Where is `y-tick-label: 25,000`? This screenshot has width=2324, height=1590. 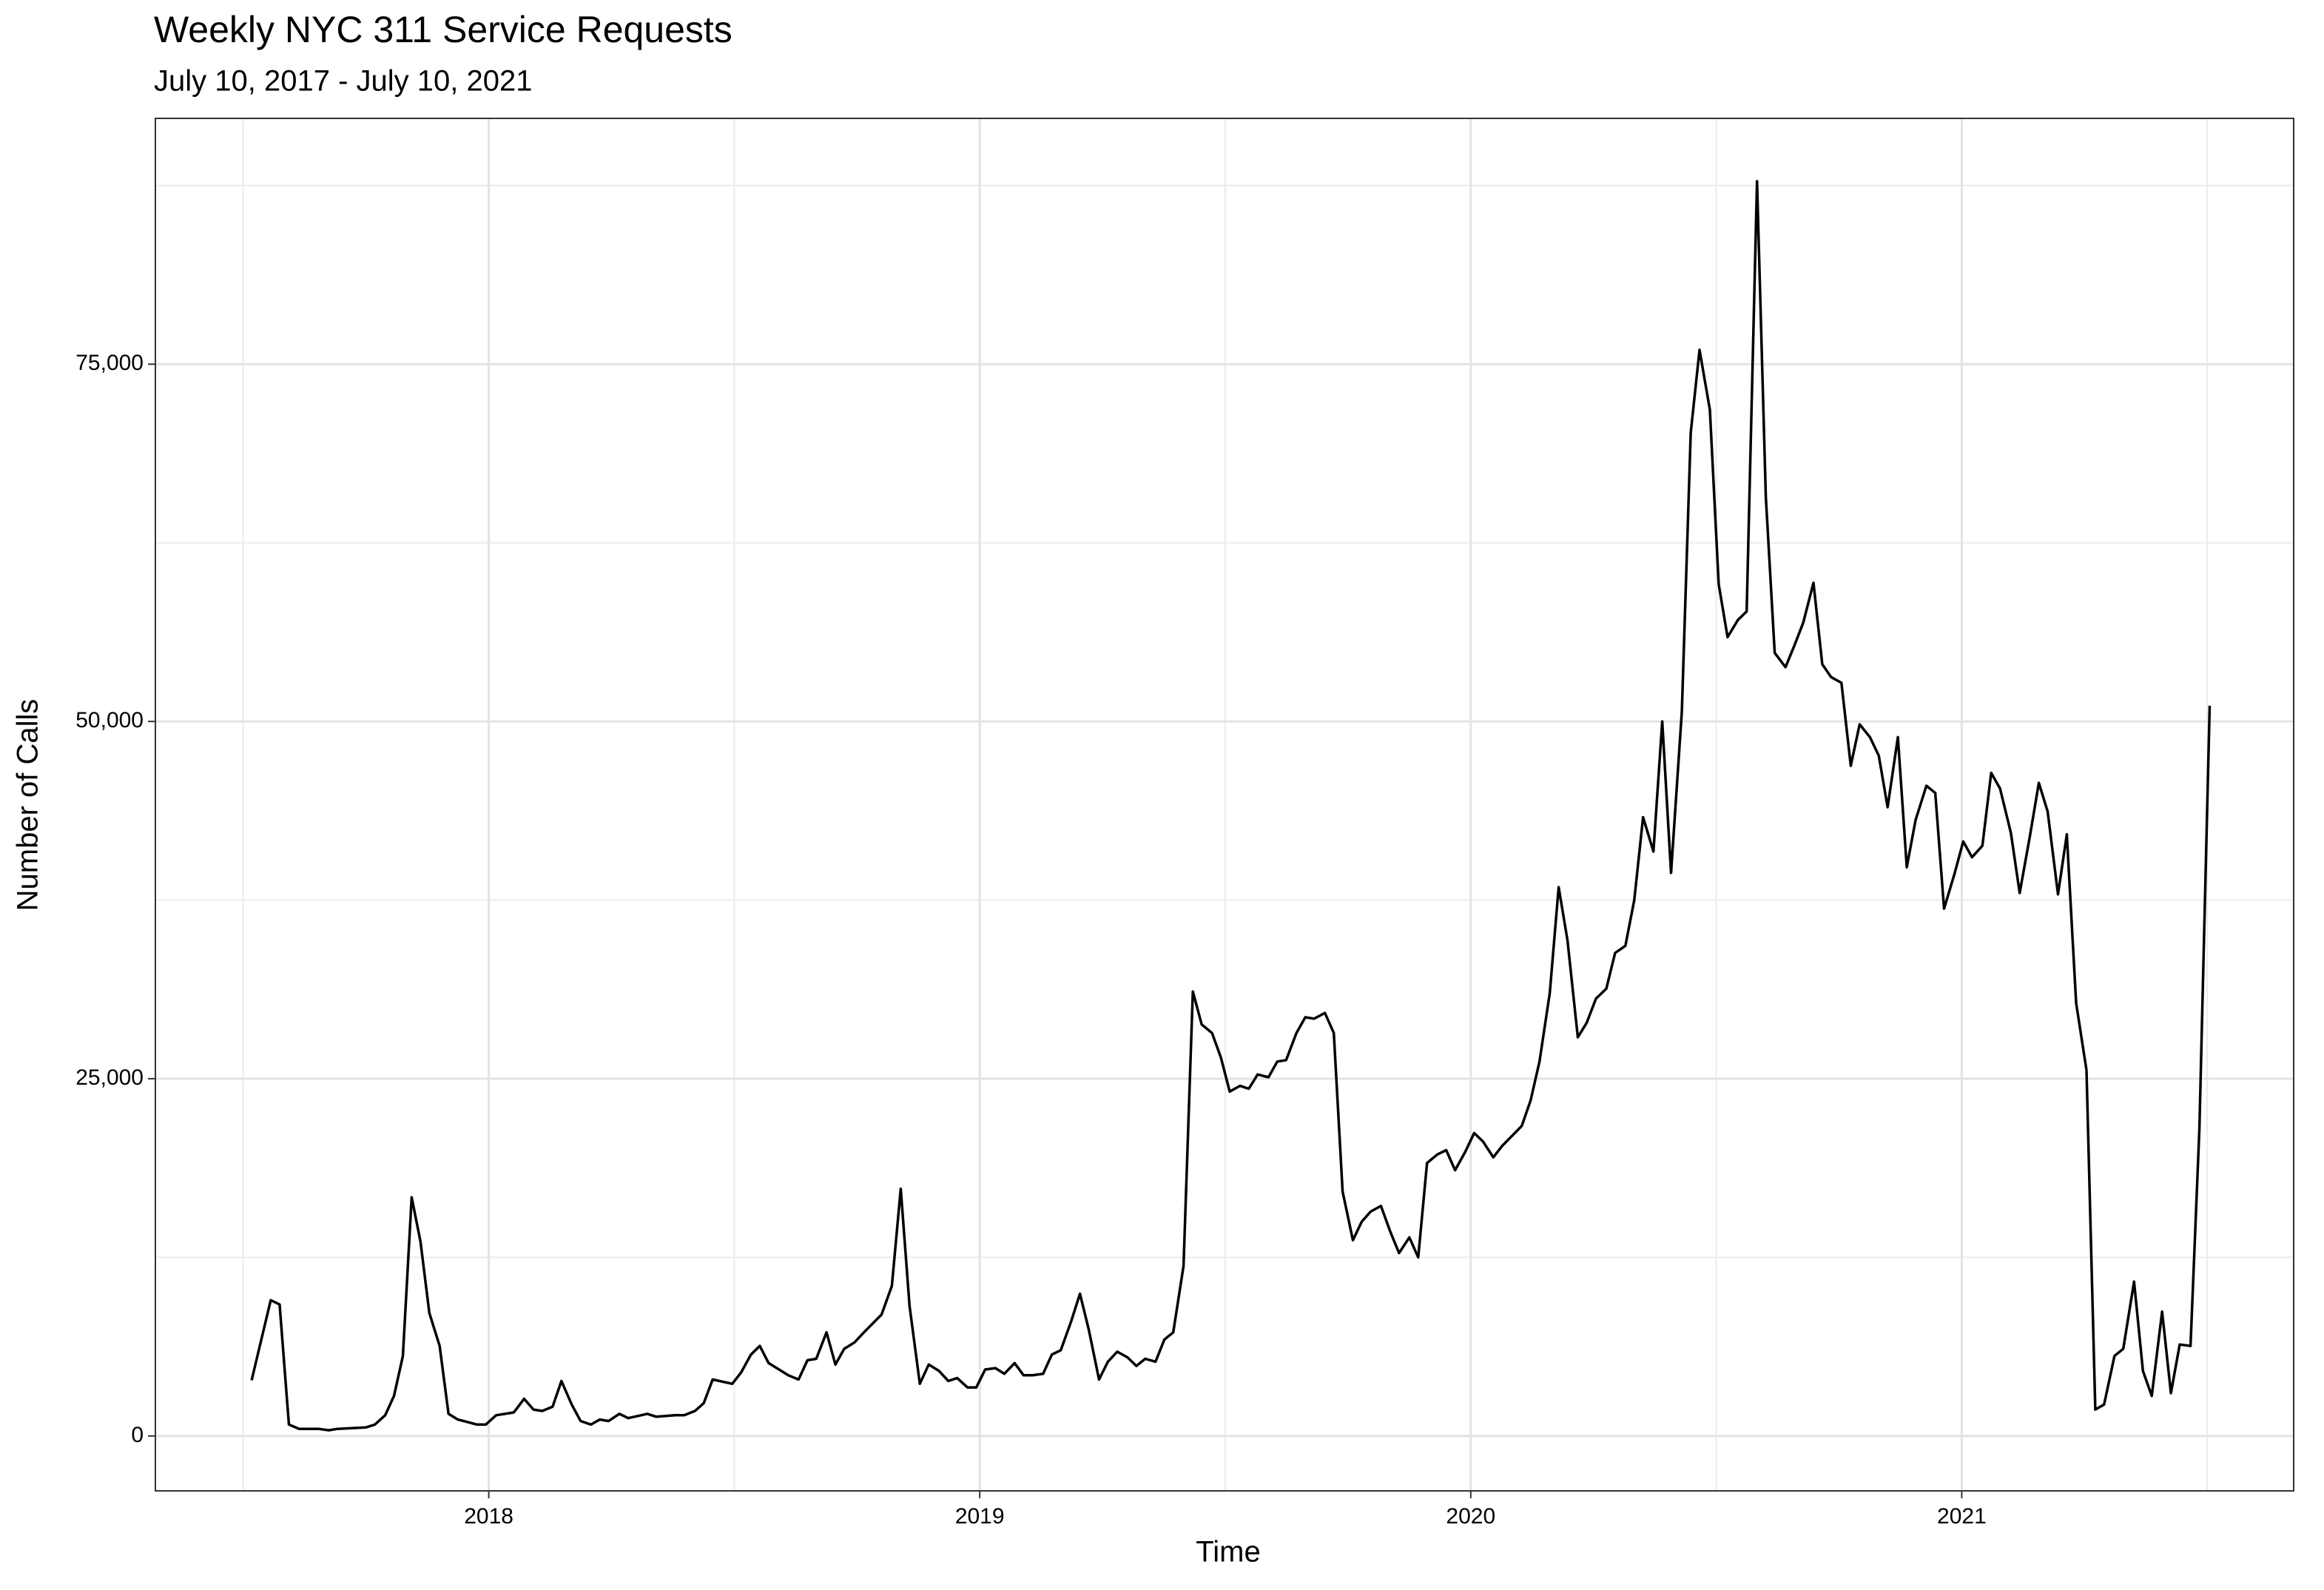
y-tick-label: 25,000 is located at coordinates (109, 1077).